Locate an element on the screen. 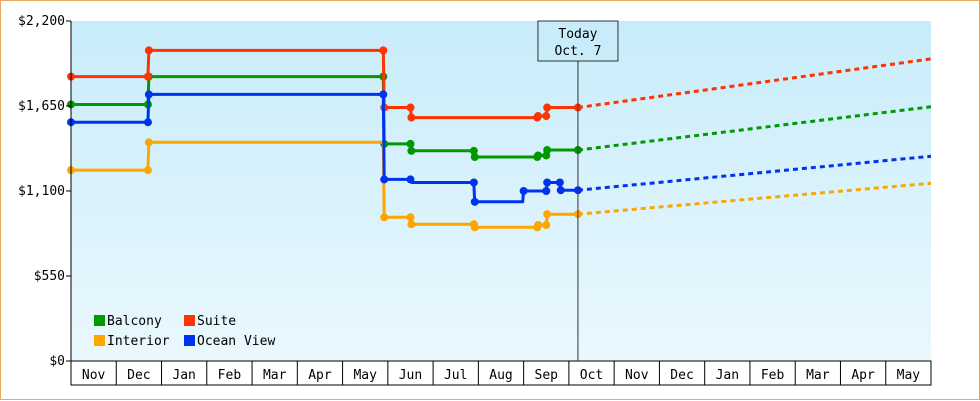  y-tick-label: $0 is located at coordinates (57, 361).